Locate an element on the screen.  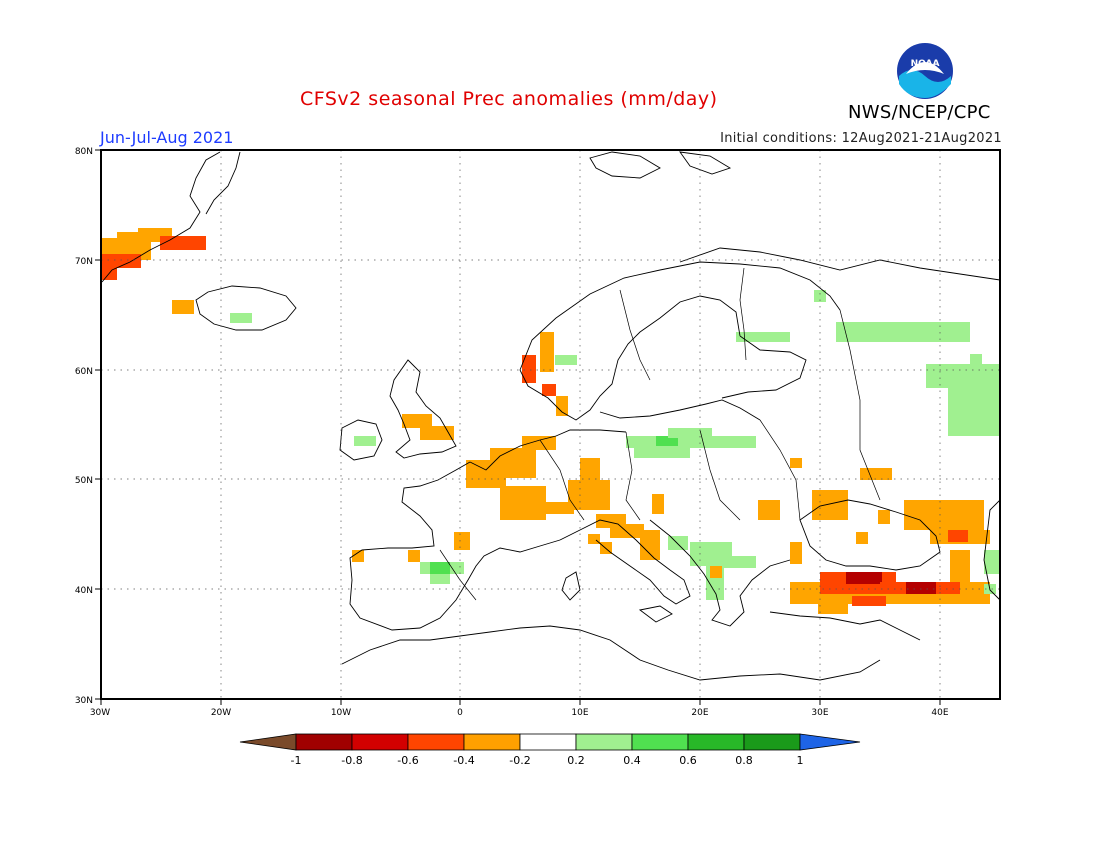
season-label: Jun-Jul-Aug 2021 is located at coordinates (167, 137).